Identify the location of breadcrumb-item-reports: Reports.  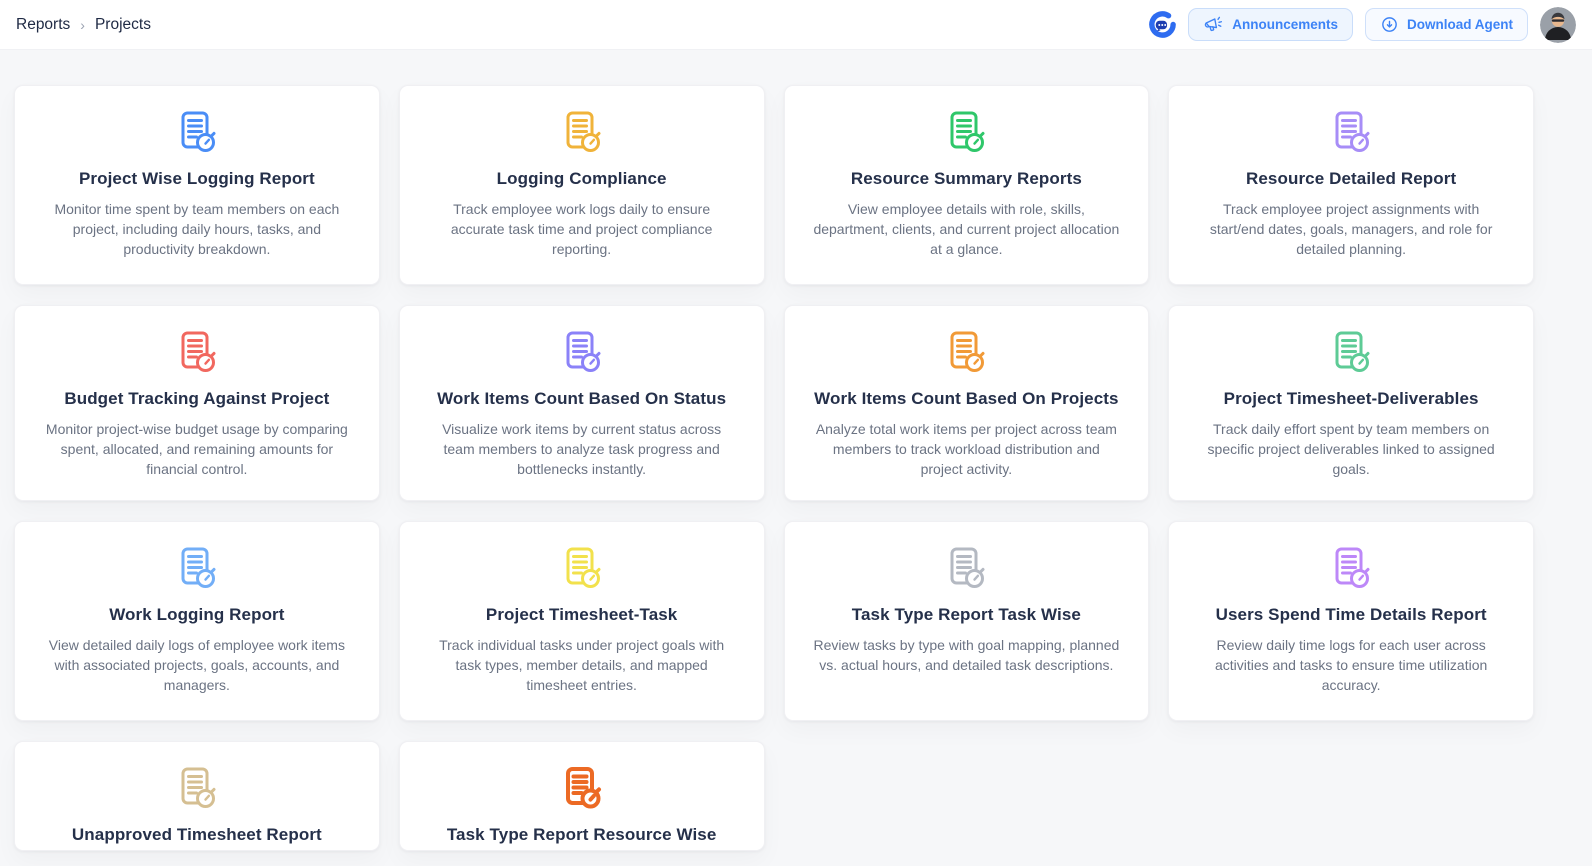
(43, 24).